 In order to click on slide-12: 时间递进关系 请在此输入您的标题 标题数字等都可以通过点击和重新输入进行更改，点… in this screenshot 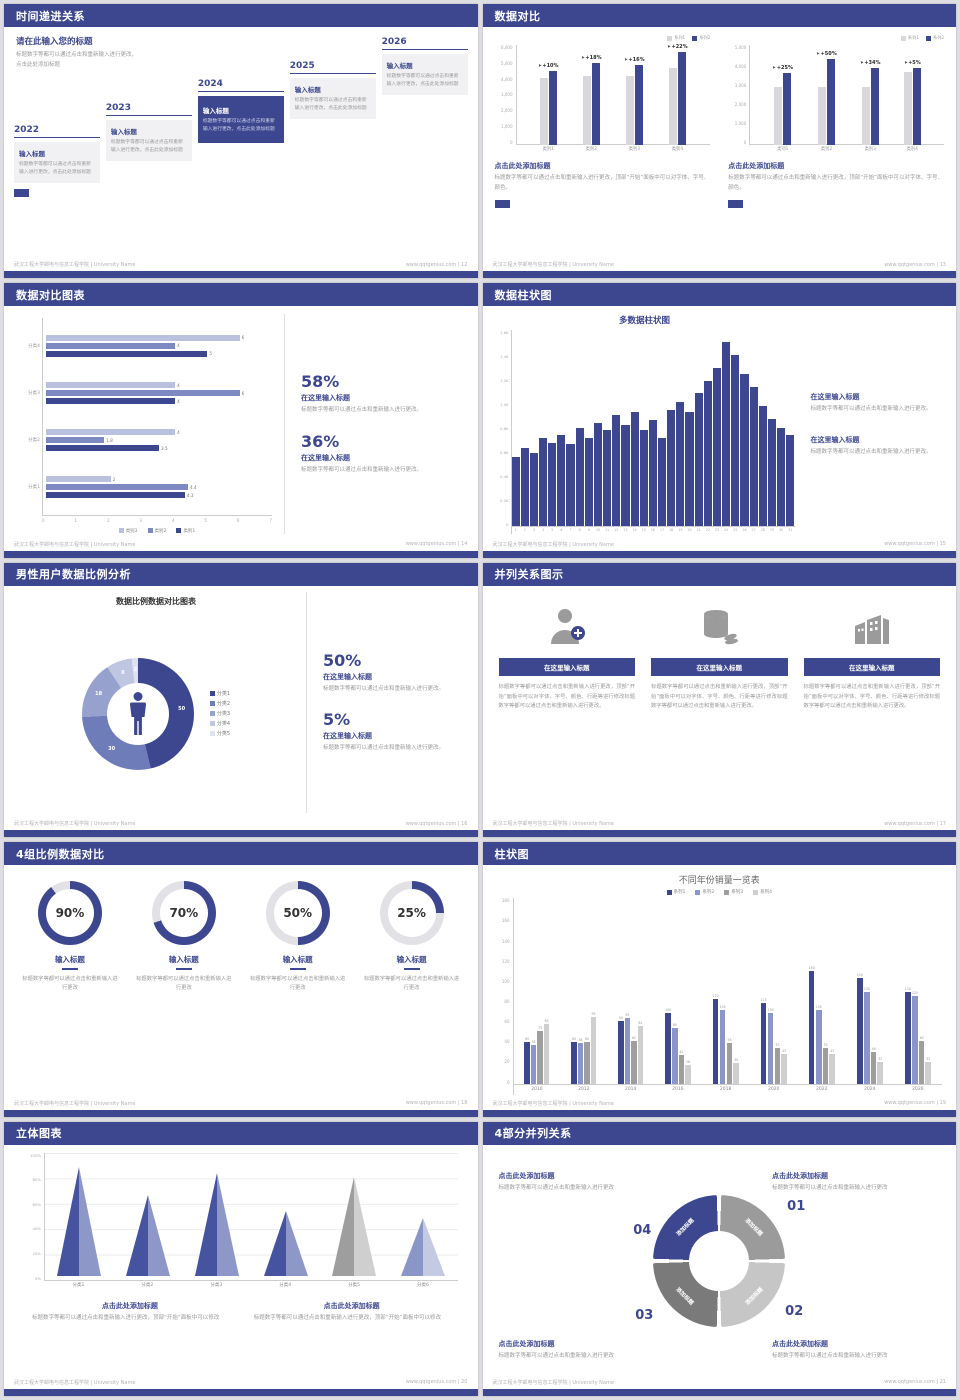, I will do `click(241, 141)`.